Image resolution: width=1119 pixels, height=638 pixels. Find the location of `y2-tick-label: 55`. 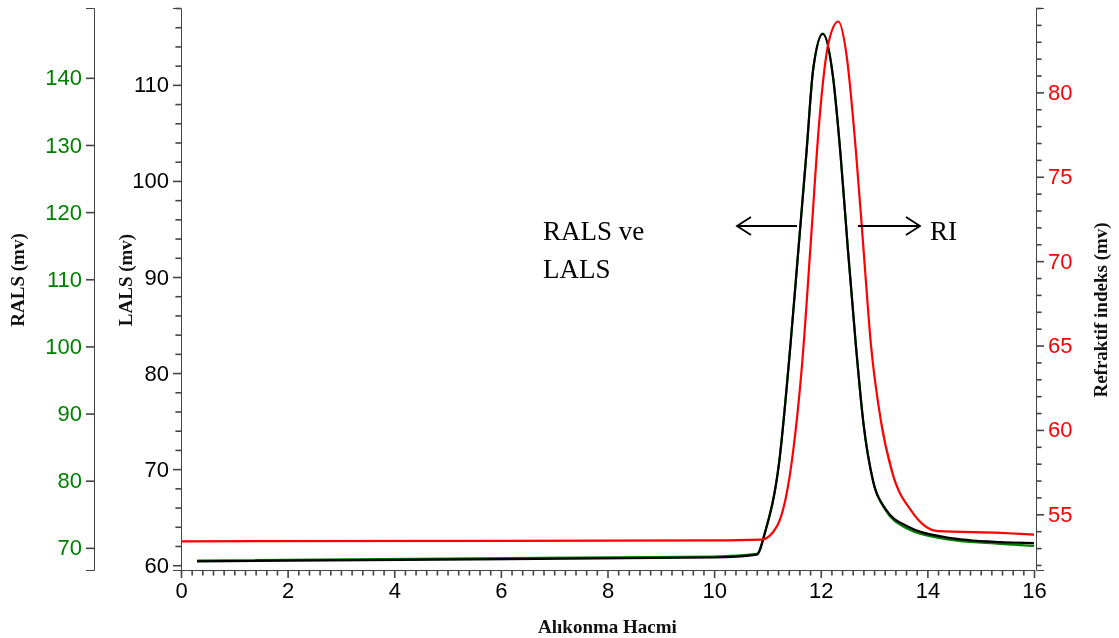

y2-tick-label: 55 is located at coordinates (1060, 514).